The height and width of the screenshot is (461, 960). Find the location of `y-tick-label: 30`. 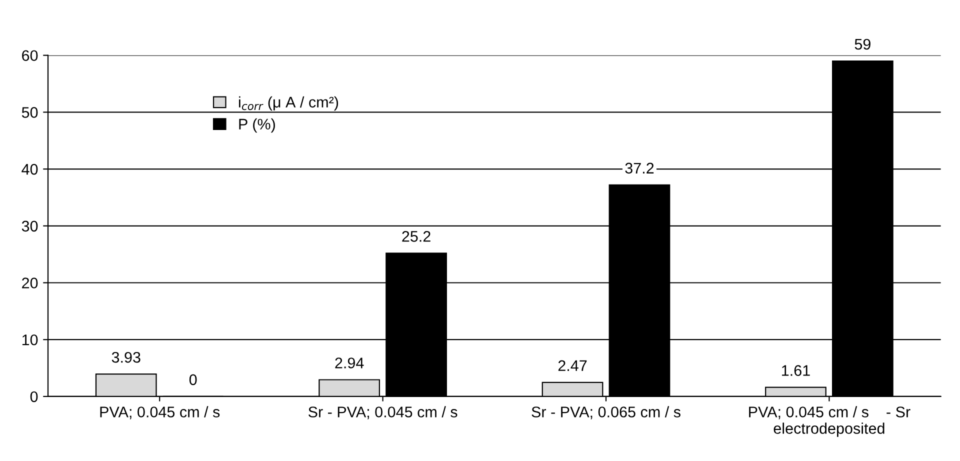

y-tick-label: 30 is located at coordinates (30, 226).